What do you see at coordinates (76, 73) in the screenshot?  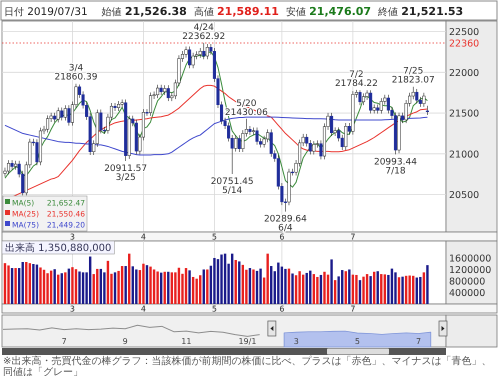 I see `annotation: 3/4 21860.39` at bounding box center [76, 73].